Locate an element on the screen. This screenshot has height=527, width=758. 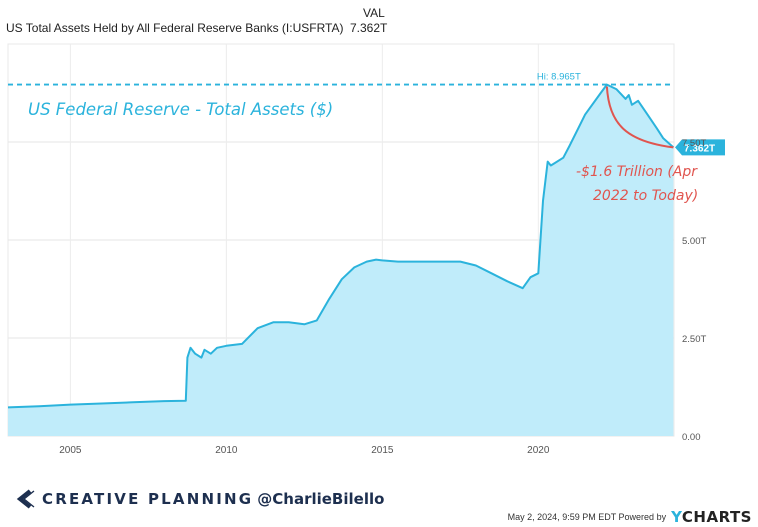
x-tick-label: 2020 is located at coordinates (538, 450).